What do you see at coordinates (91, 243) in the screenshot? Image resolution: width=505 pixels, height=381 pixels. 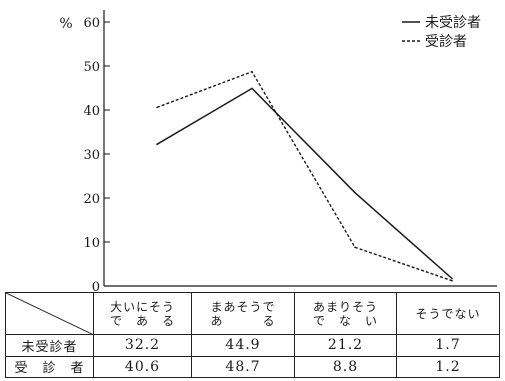 I see `y-tick-label: 10` at bounding box center [91, 243].